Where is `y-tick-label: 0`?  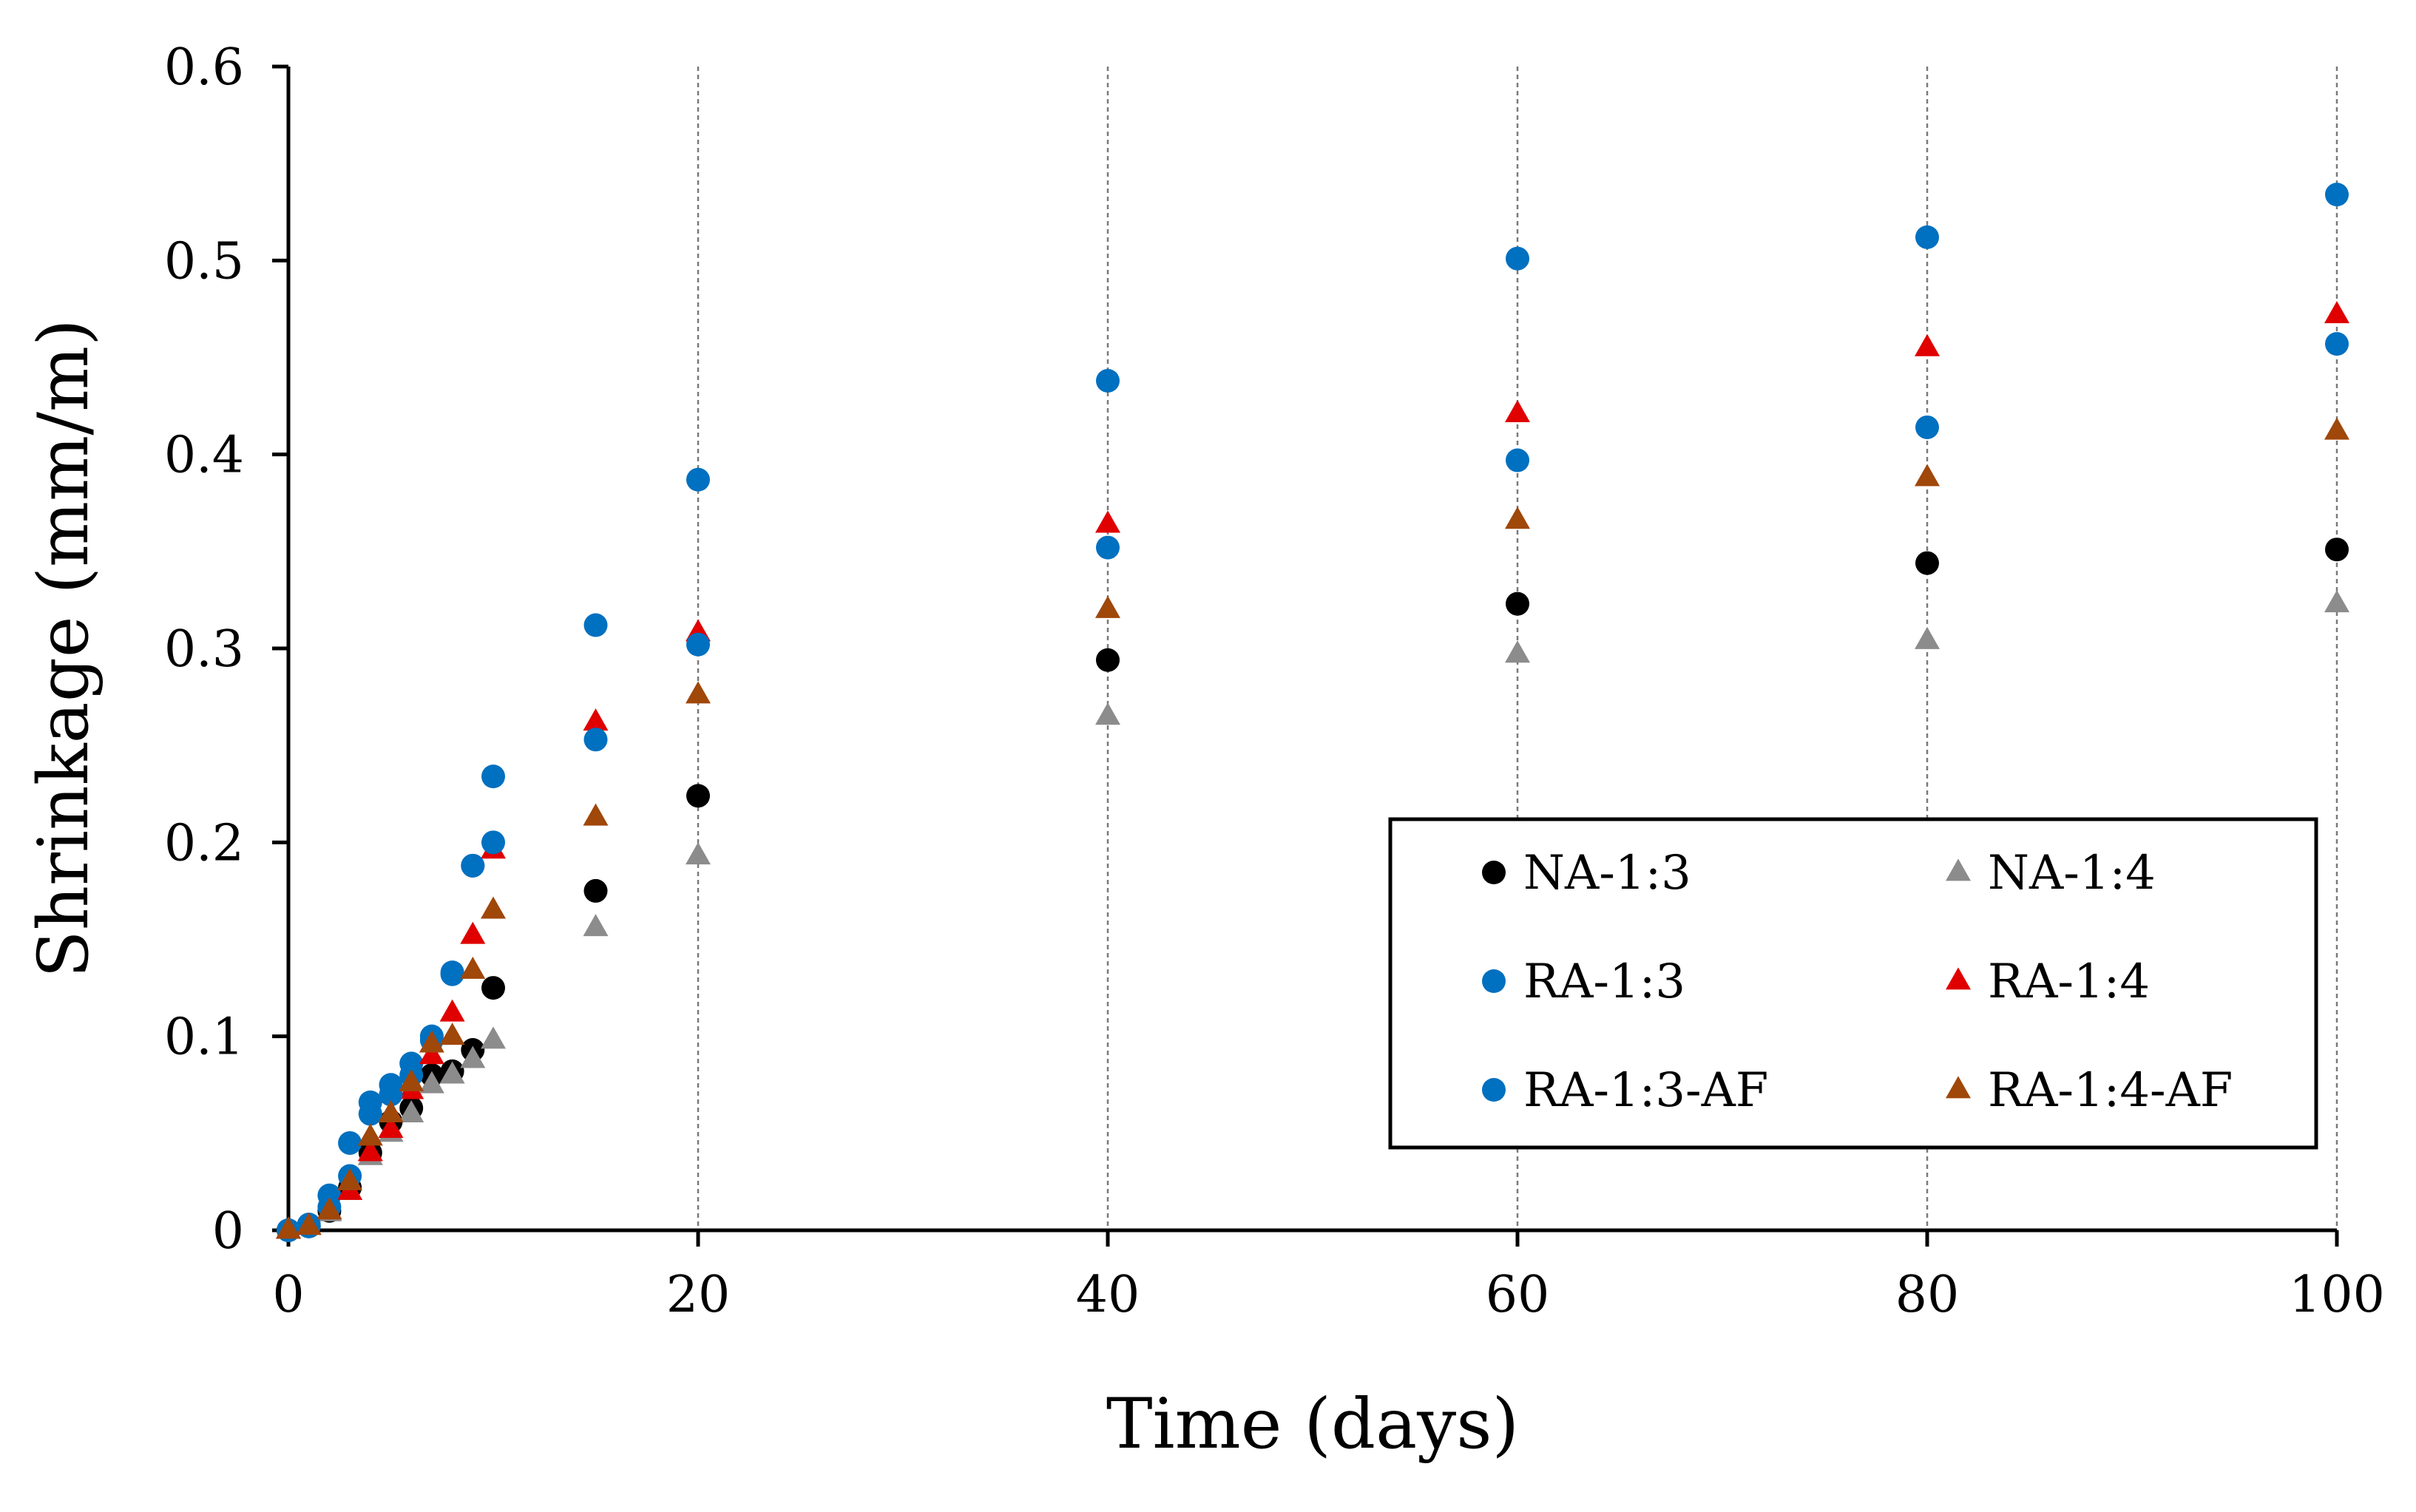 y-tick-label: 0 is located at coordinates (228, 1231).